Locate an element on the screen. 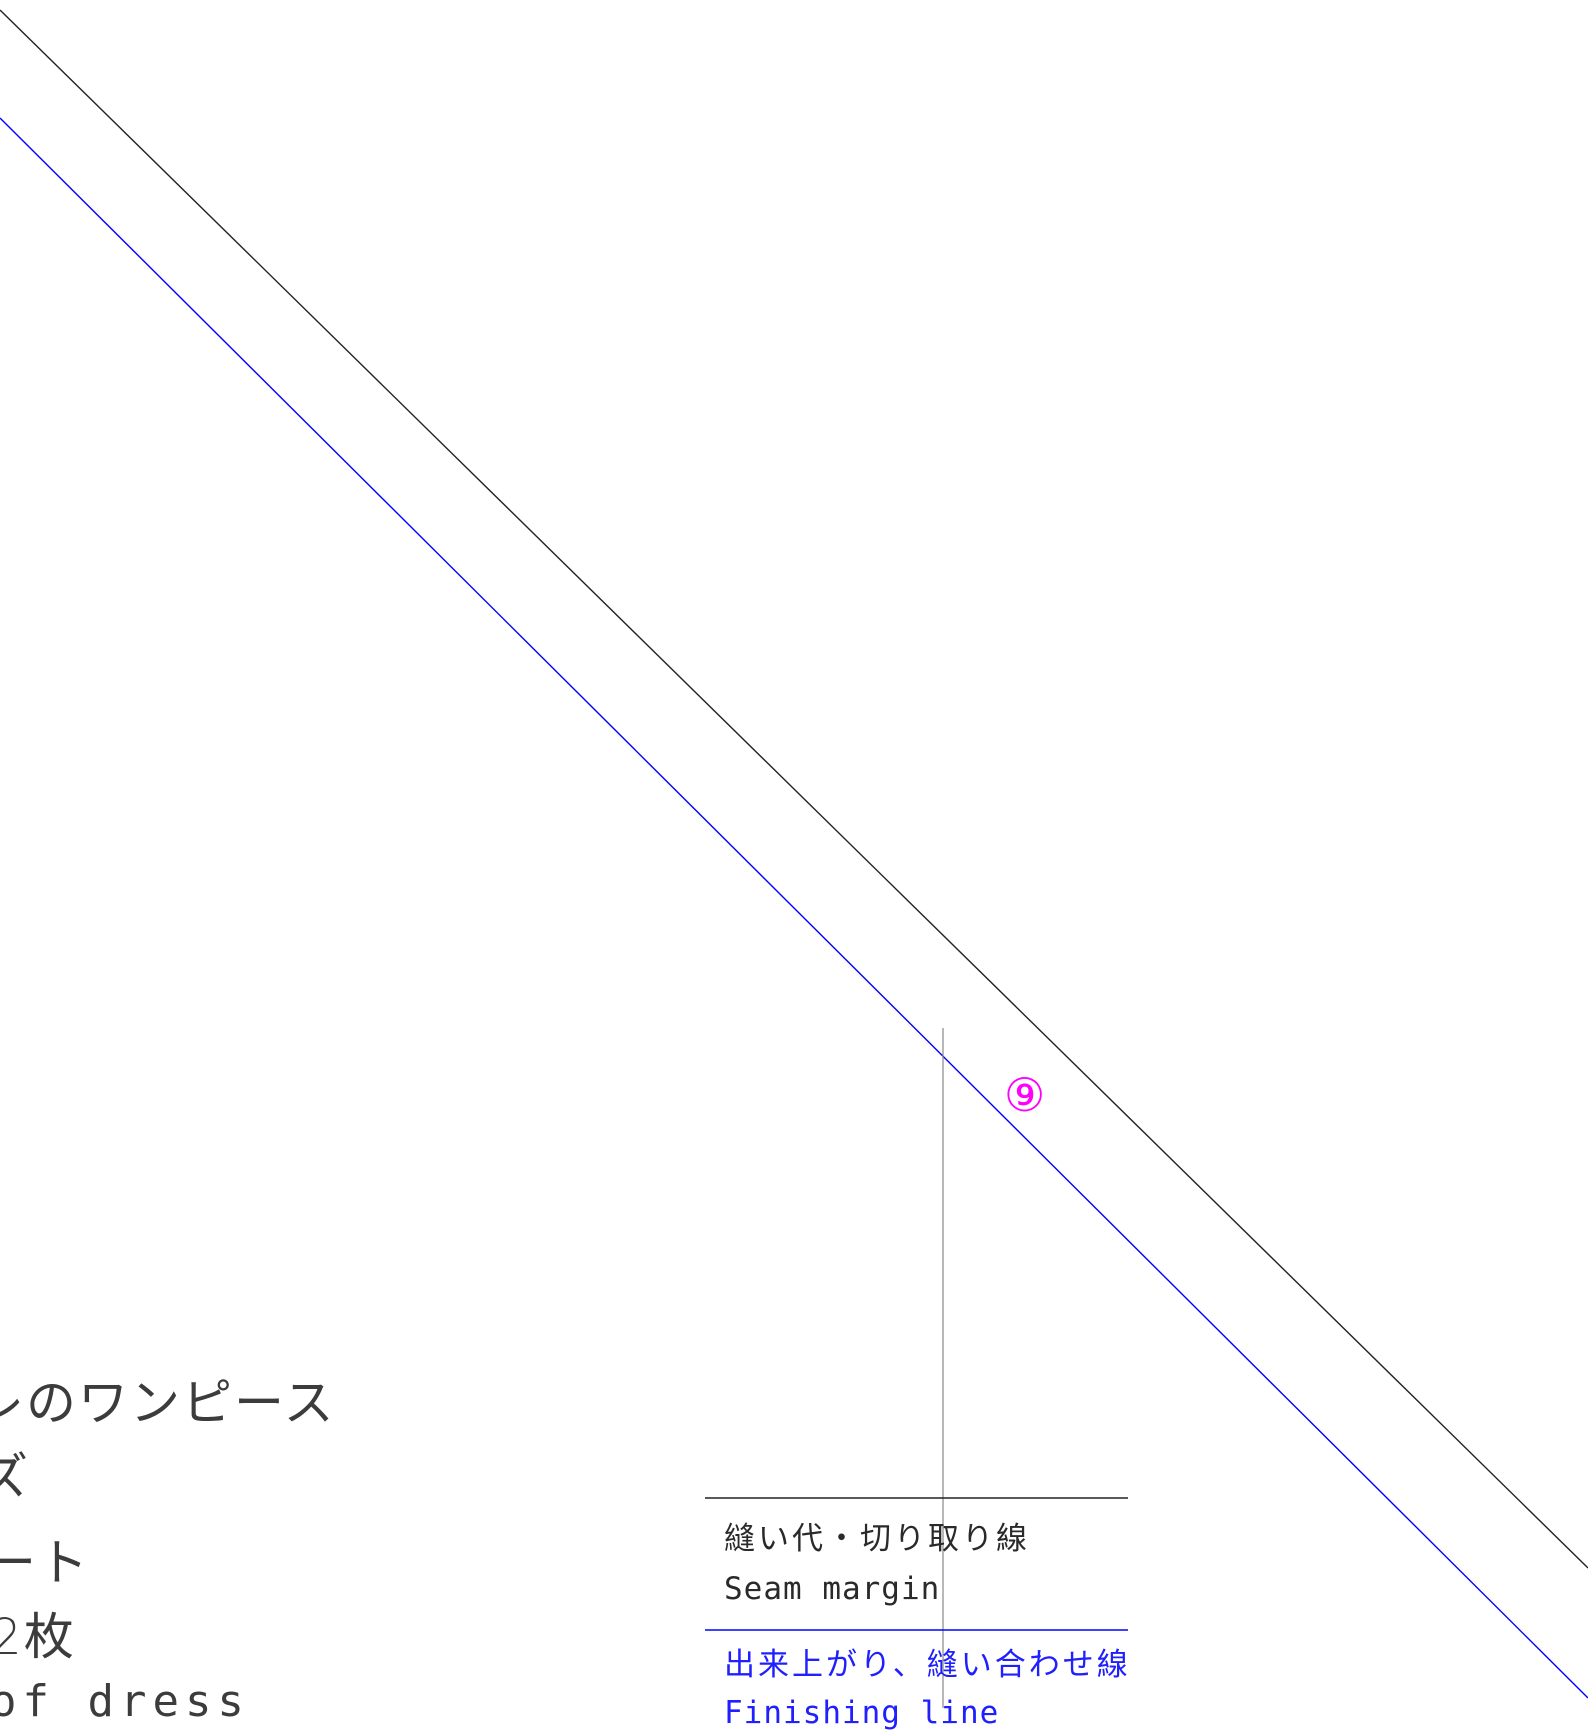 This screenshot has width=1588, height=1731. legend-cut-line-label-en: Seam margin is located at coordinates (832, 1589).